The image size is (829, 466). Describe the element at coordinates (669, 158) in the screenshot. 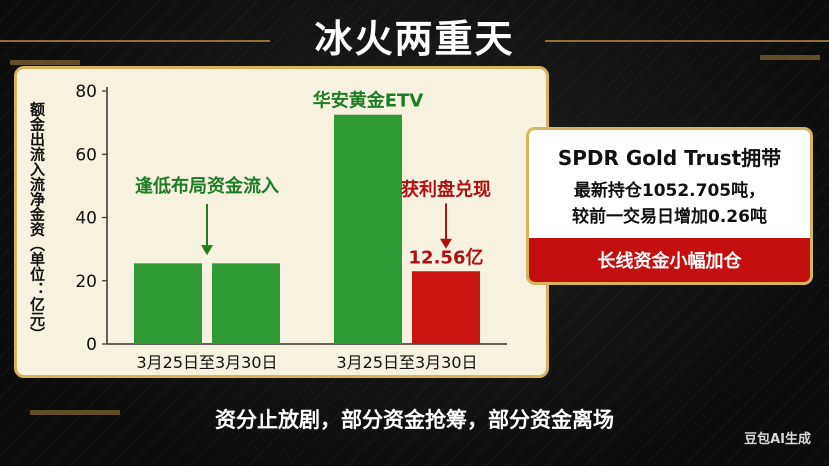

I see `info-title: SPDR Gold Trust拥带` at that location.